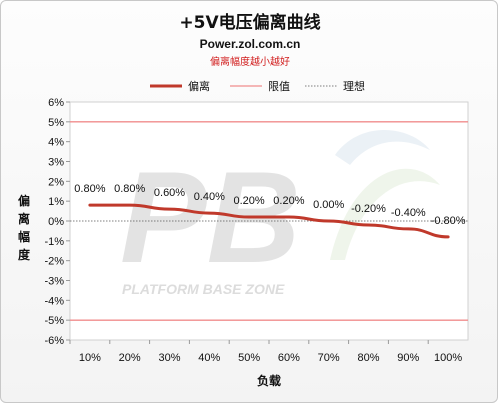  Describe the element at coordinates (54, 282) in the screenshot. I see `y-tick-label: -3%` at that location.